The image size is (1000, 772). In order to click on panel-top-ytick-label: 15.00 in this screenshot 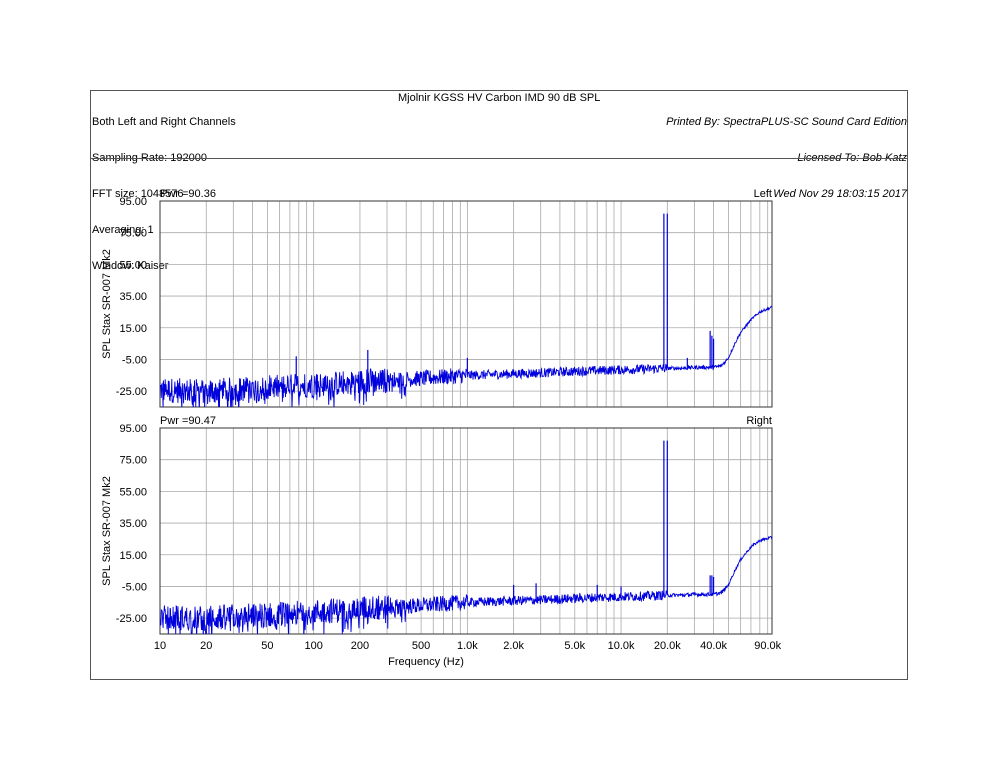, I will do `click(133, 329)`.